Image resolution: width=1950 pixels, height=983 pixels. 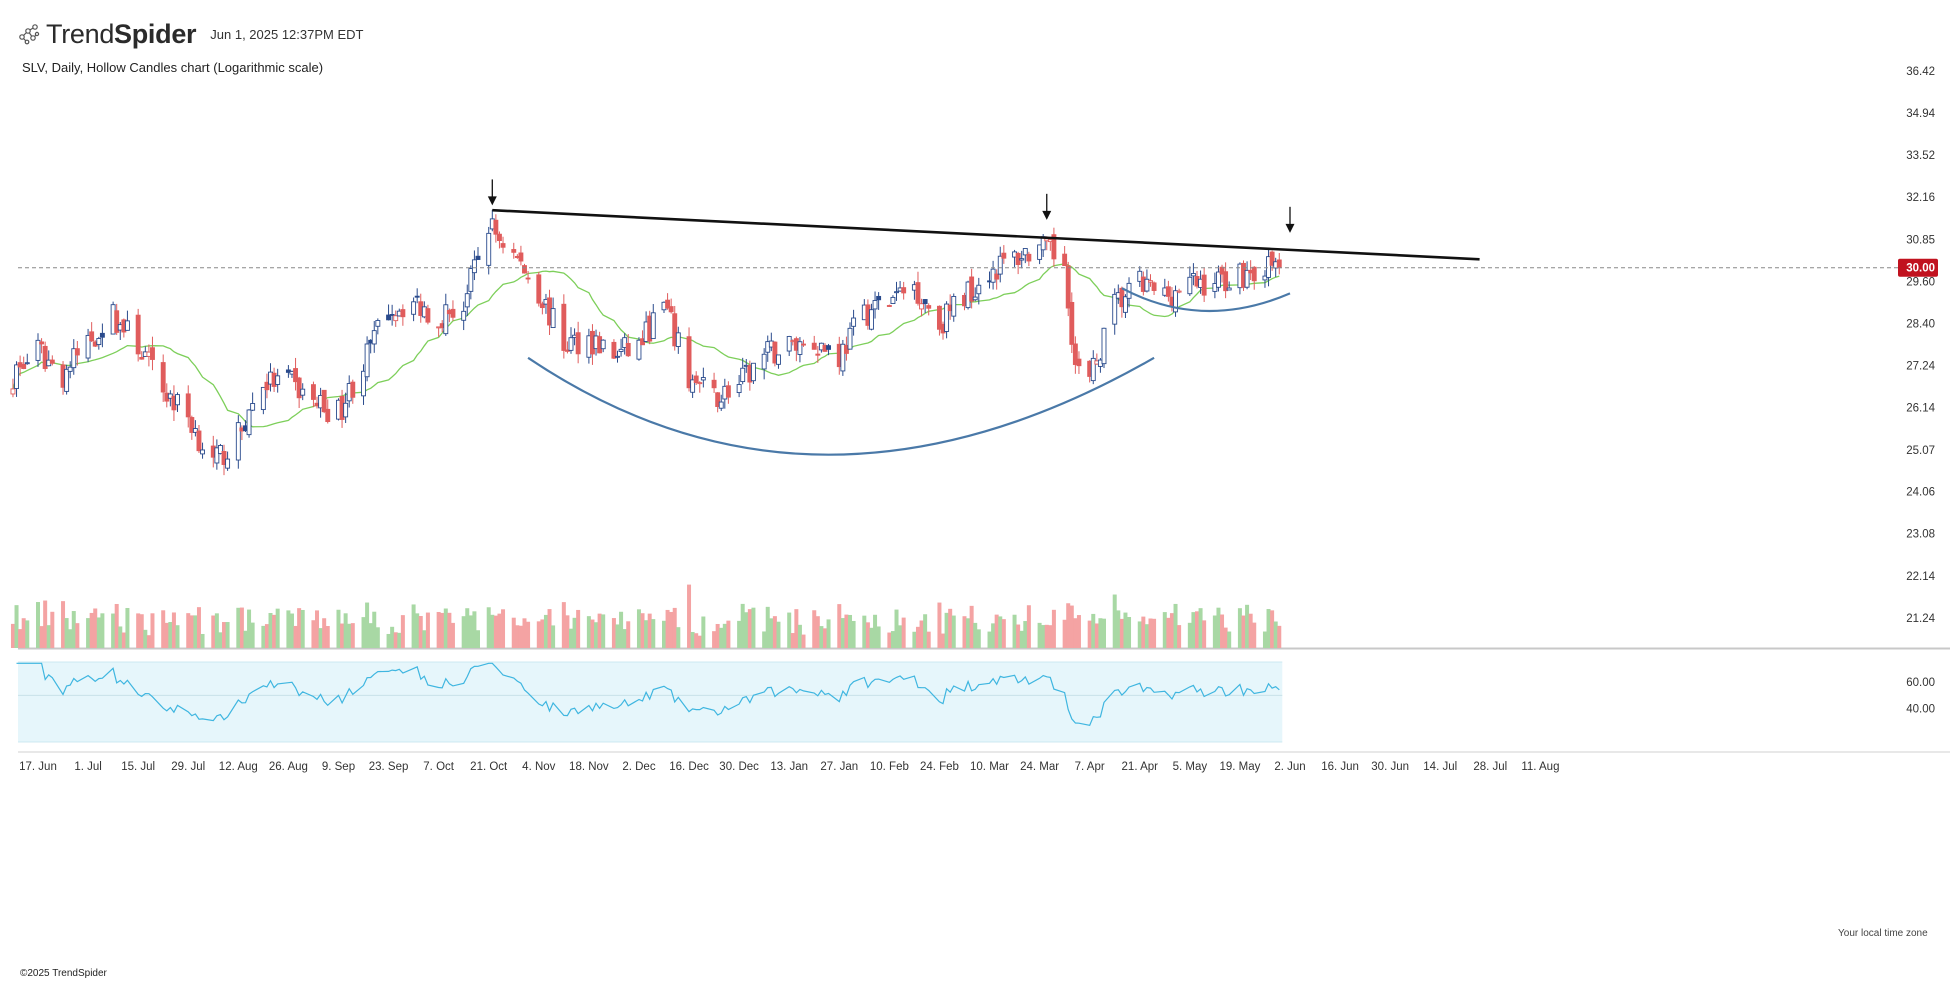 I want to click on trendspider-network-icon, so click(x=29, y=34).